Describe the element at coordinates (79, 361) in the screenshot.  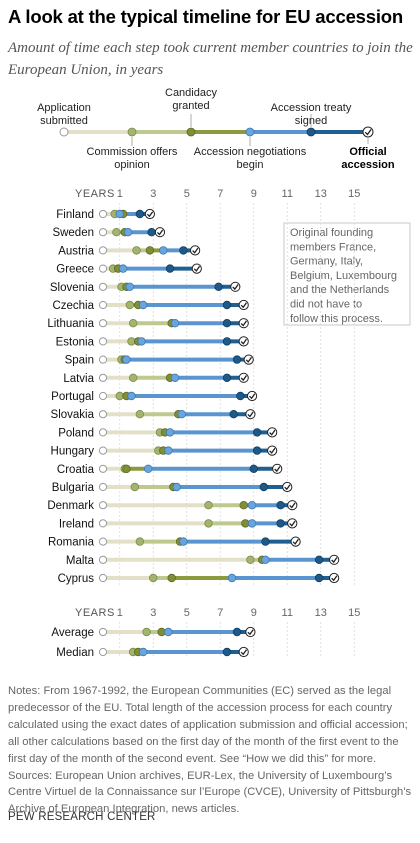
I see `row-label: Spain` at that location.